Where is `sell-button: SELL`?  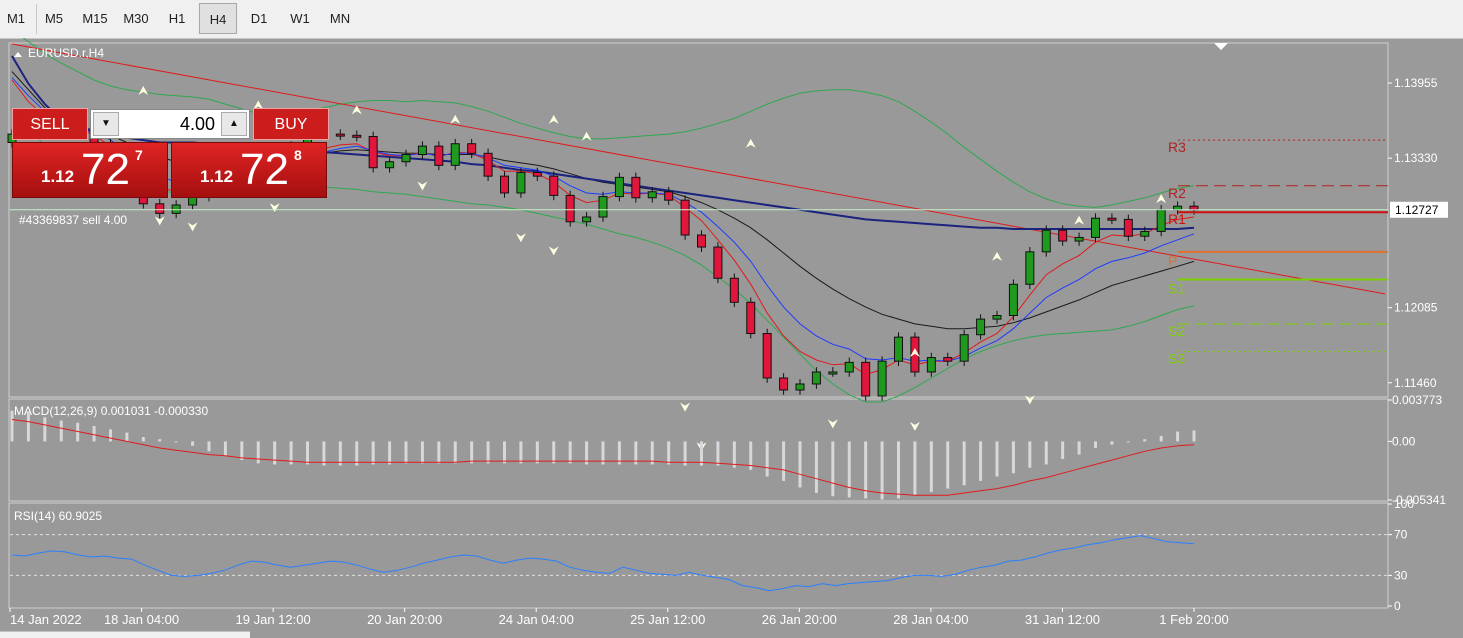 sell-button: SELL is located at coordinates (50, 124).